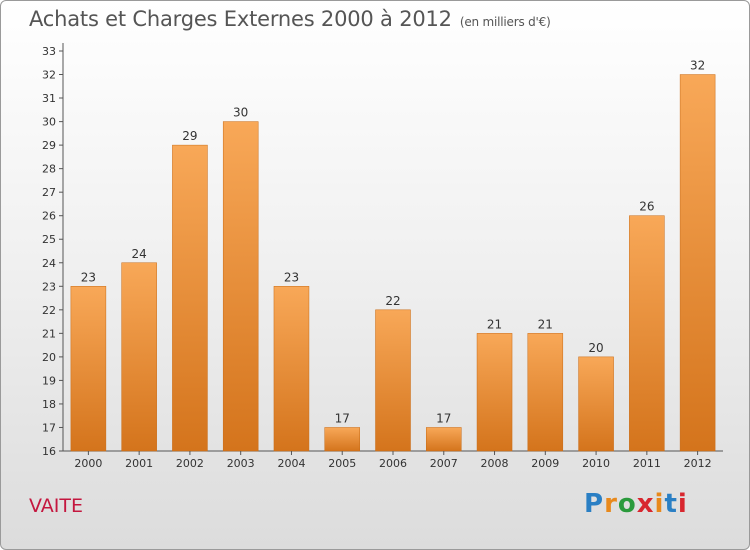 The width and height of the screenshot is (750, 550). I want to click on bar-value-label: 30, so click(240, 113).